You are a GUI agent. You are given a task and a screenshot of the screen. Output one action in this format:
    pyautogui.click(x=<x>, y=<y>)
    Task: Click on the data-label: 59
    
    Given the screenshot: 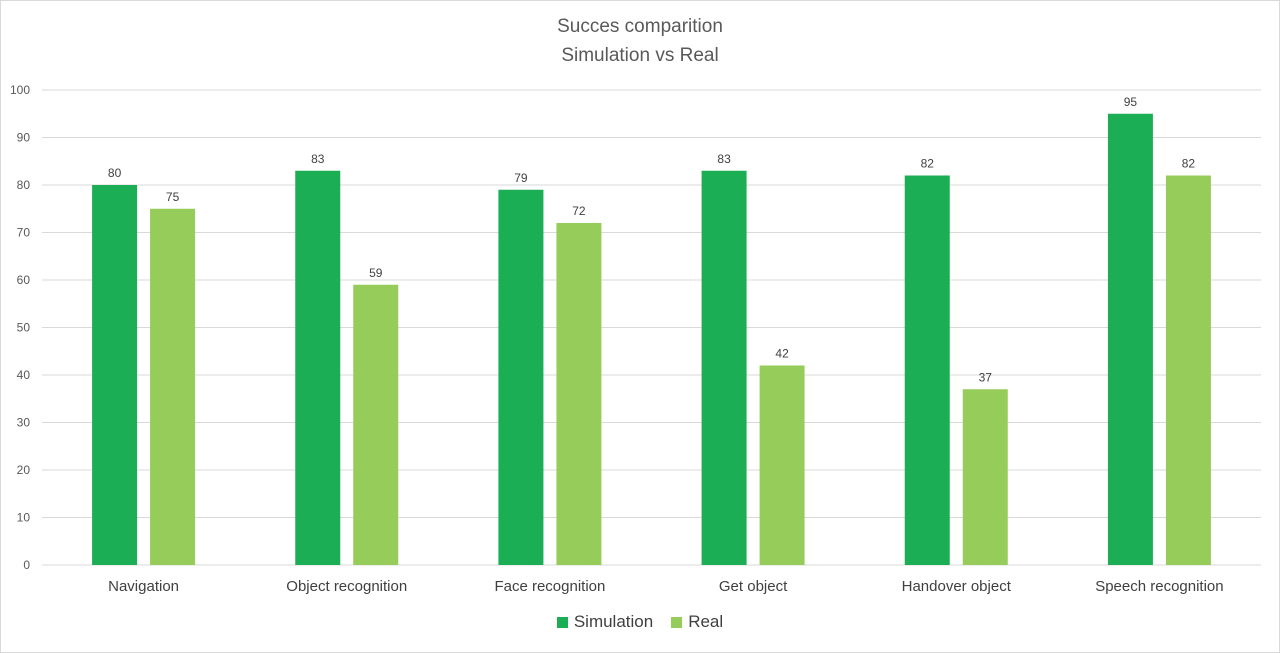 What is the action you would take?
    pyautogui.click(x=376, y=273)
    